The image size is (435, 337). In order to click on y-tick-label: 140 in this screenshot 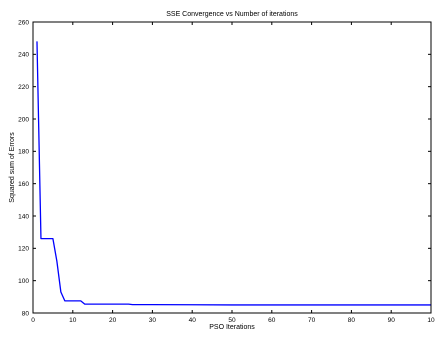, I will do `click(23, 216)`.